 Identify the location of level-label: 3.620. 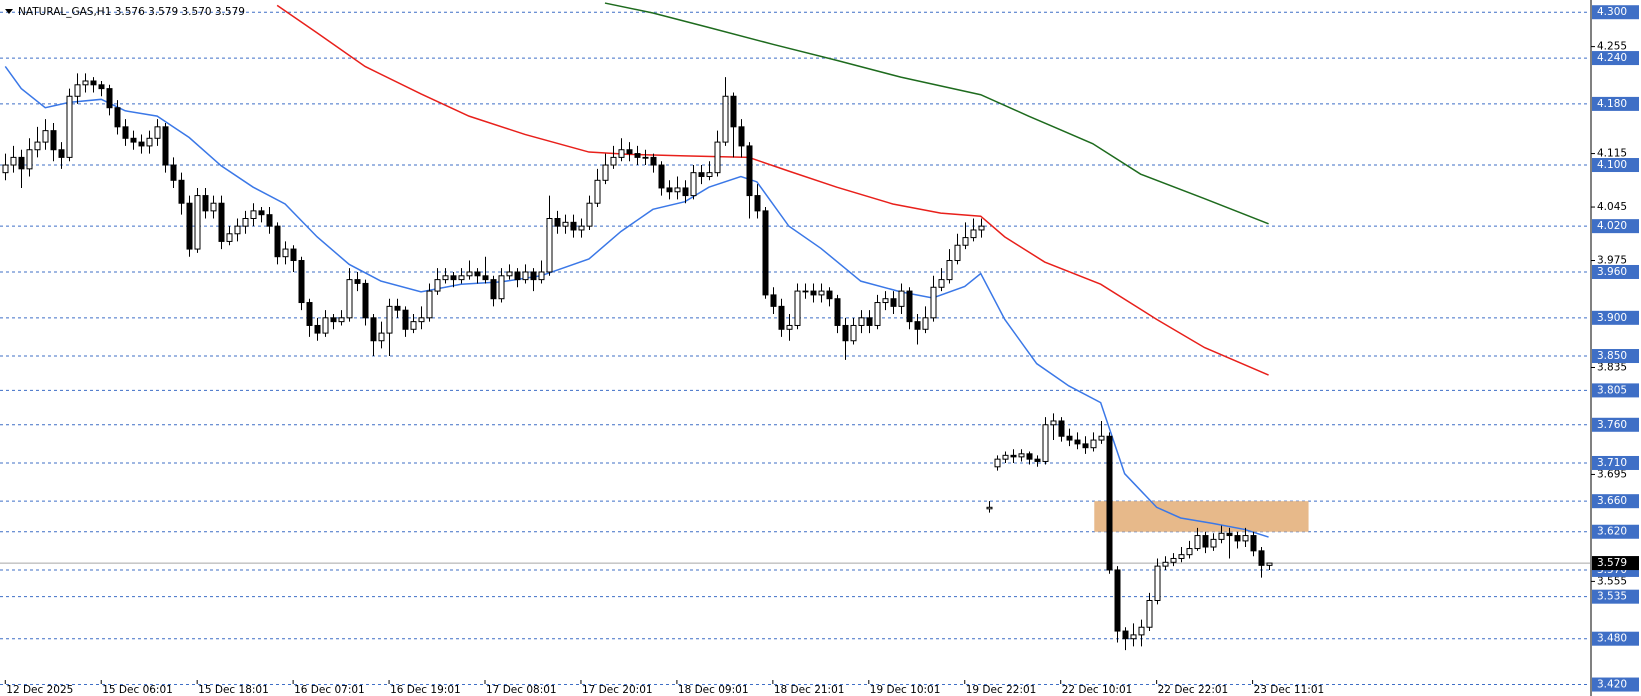
(1612, 532).